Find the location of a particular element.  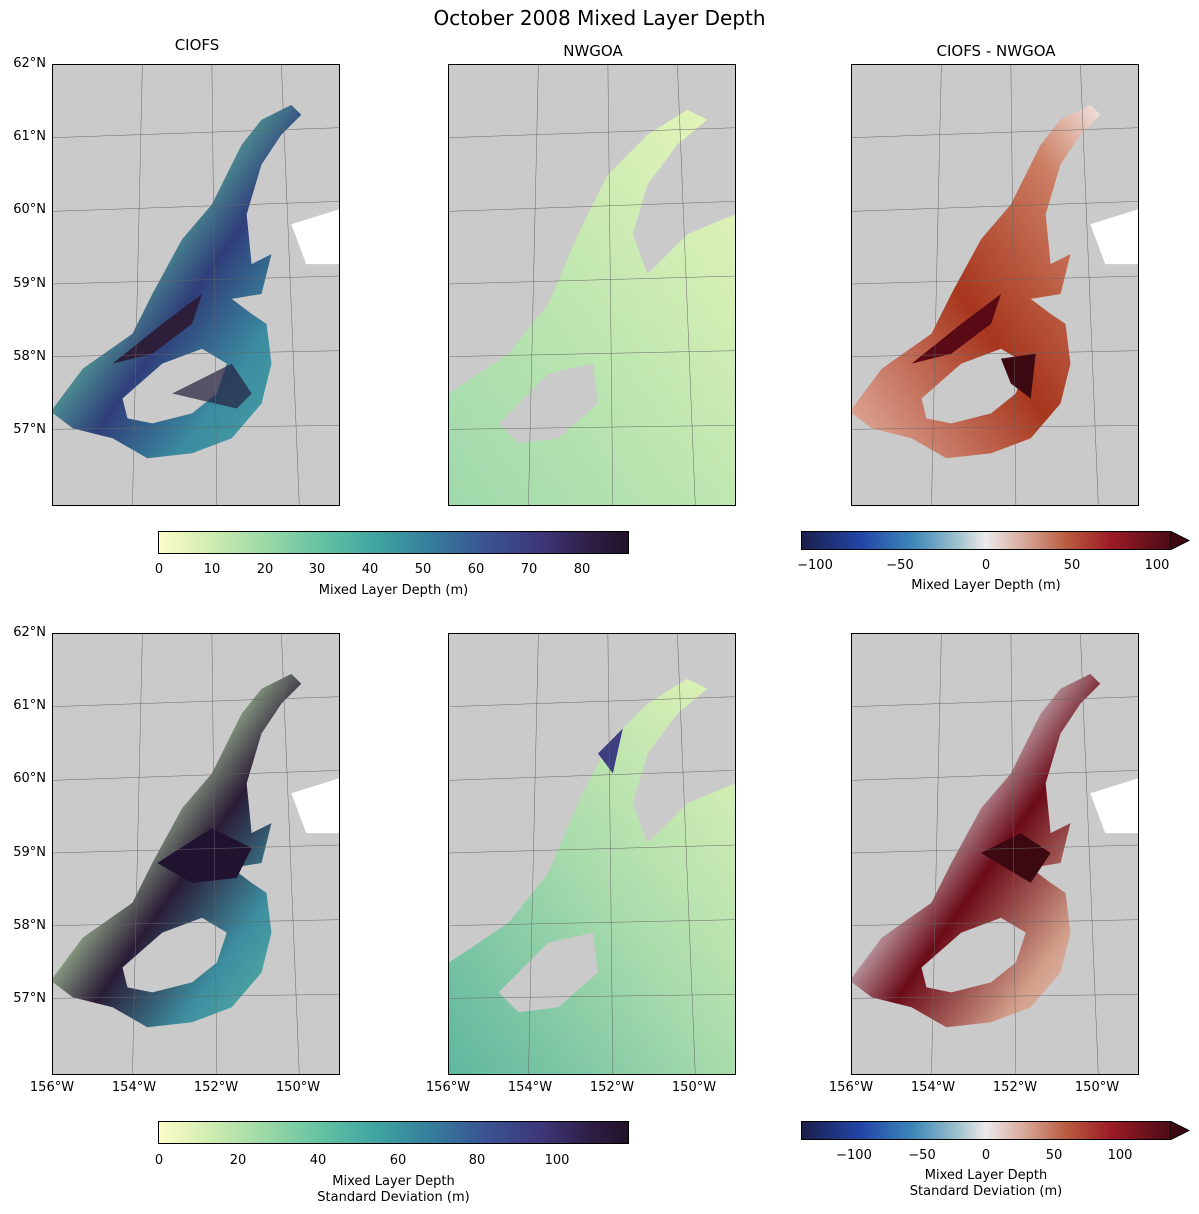

colorbar-tick: 30 is located at coordinates (317, 569).